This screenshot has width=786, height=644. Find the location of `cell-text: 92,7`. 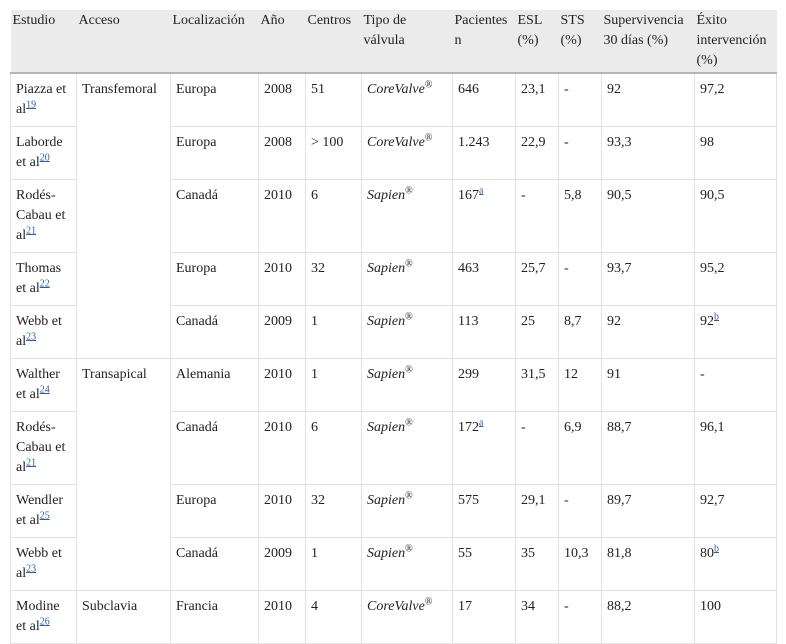

cell-text: 92,7 is located at coordinates (712, 500).